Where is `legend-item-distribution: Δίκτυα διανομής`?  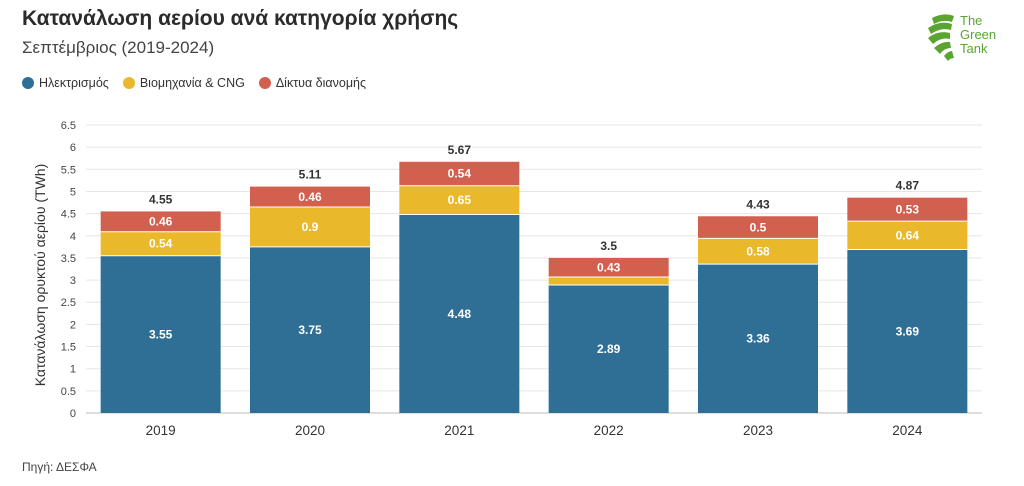
legend-item-distribution: Δίκτυα διανομής is located at coordinates (312, 83).